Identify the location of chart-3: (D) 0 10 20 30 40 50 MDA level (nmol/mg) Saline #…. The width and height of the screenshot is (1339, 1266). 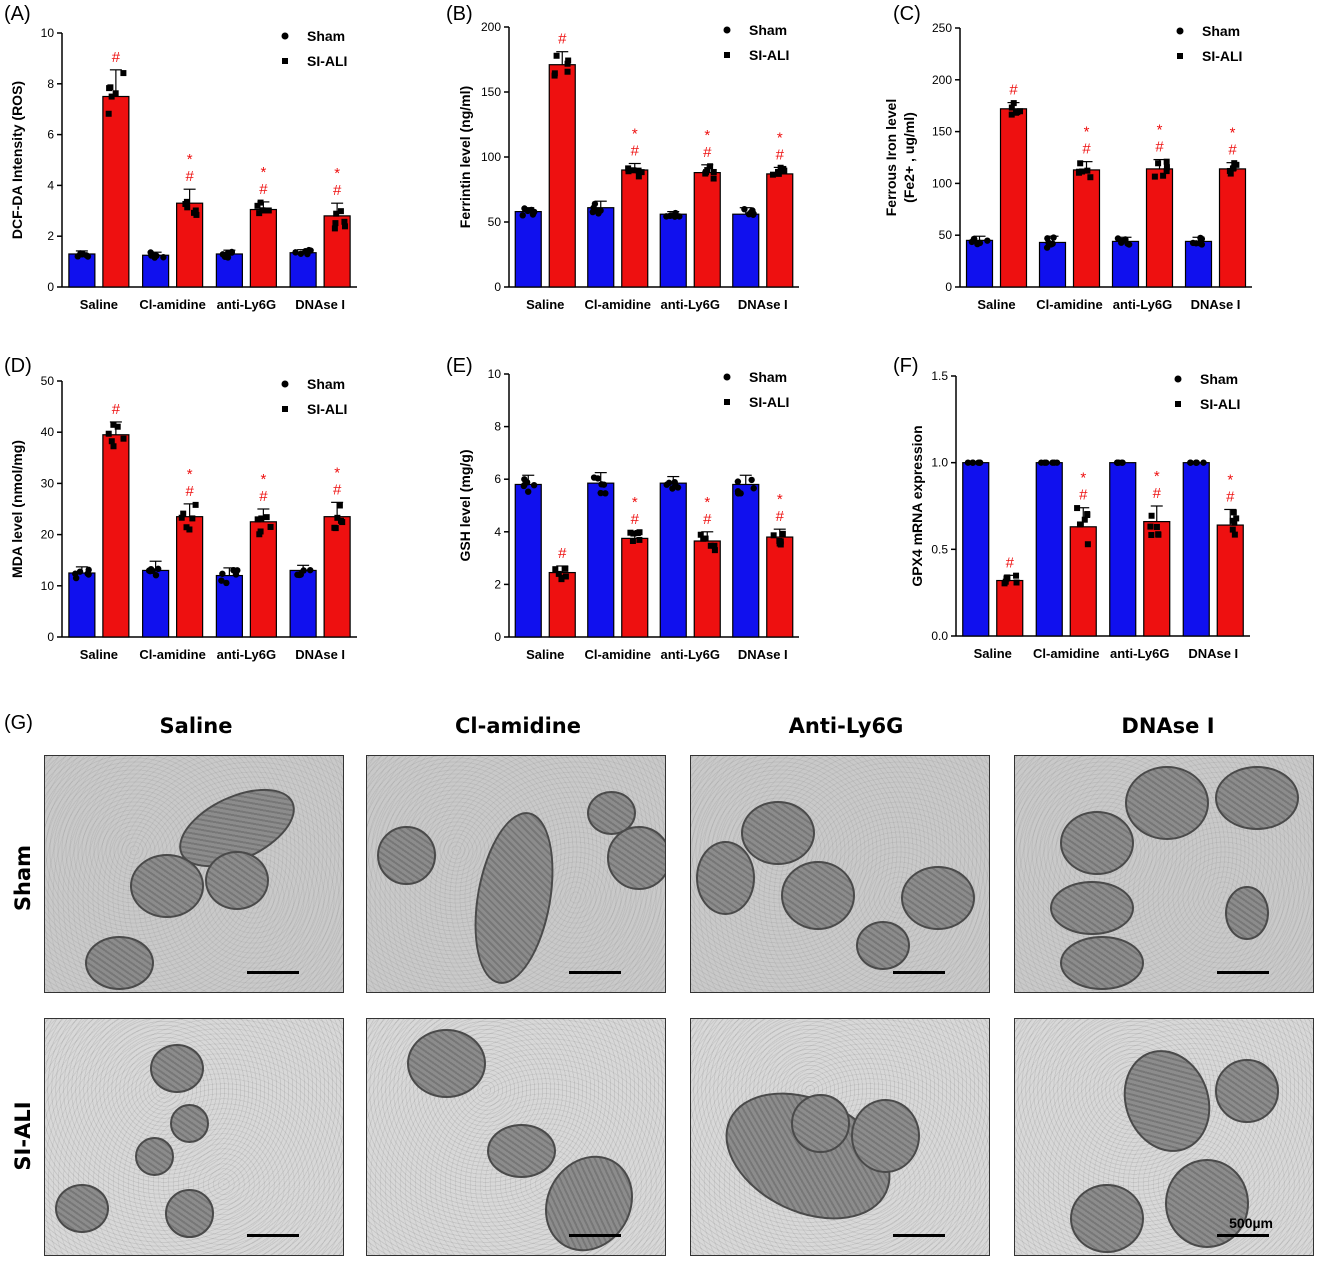
(180, 508).